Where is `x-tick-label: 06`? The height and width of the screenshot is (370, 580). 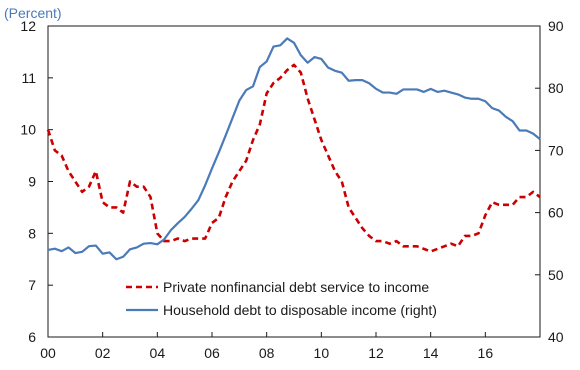 x-tick-label: 06 is located at coordinates (212, 353).